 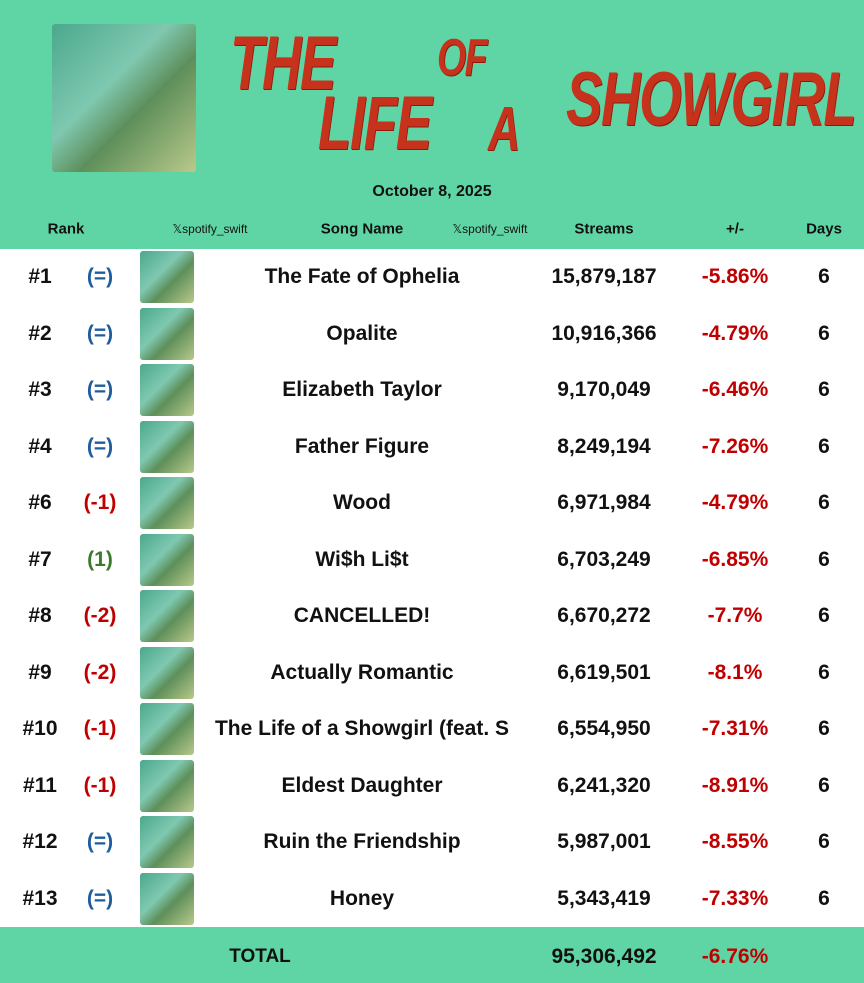 I want to click on column-header: +/-, so click(x=735, y=229).